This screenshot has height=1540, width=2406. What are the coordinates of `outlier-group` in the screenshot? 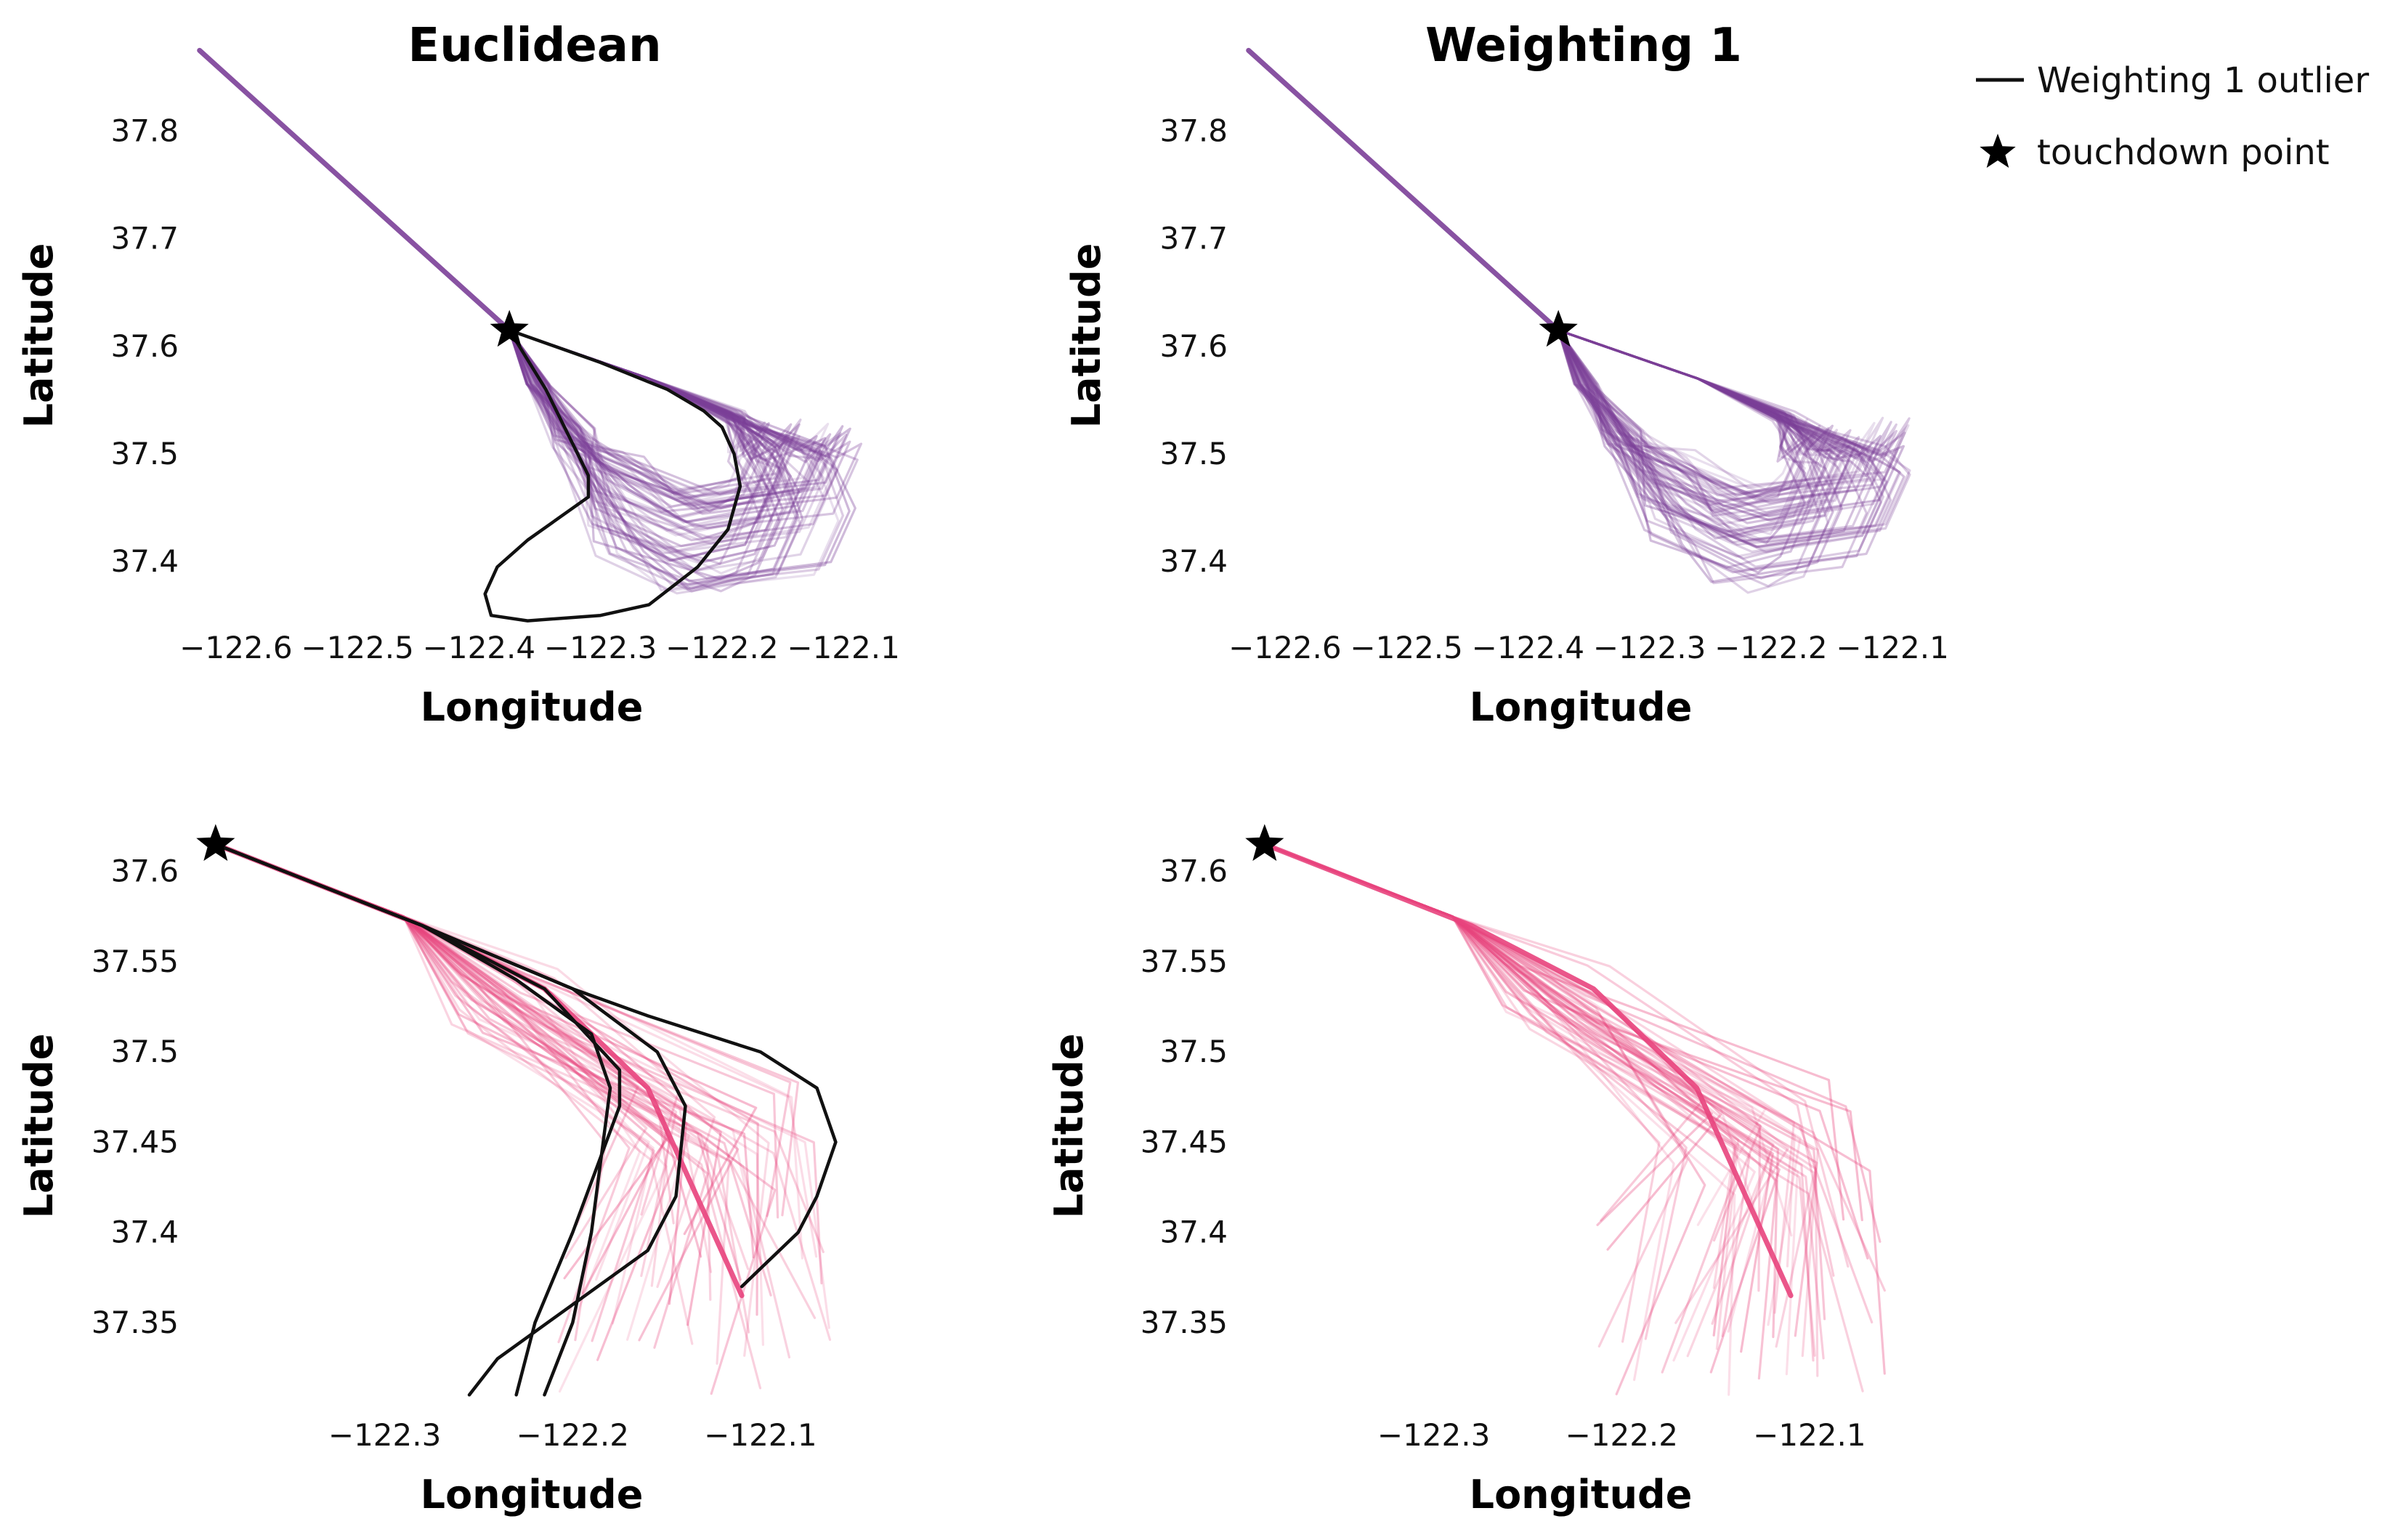 It's located at (612, 475).